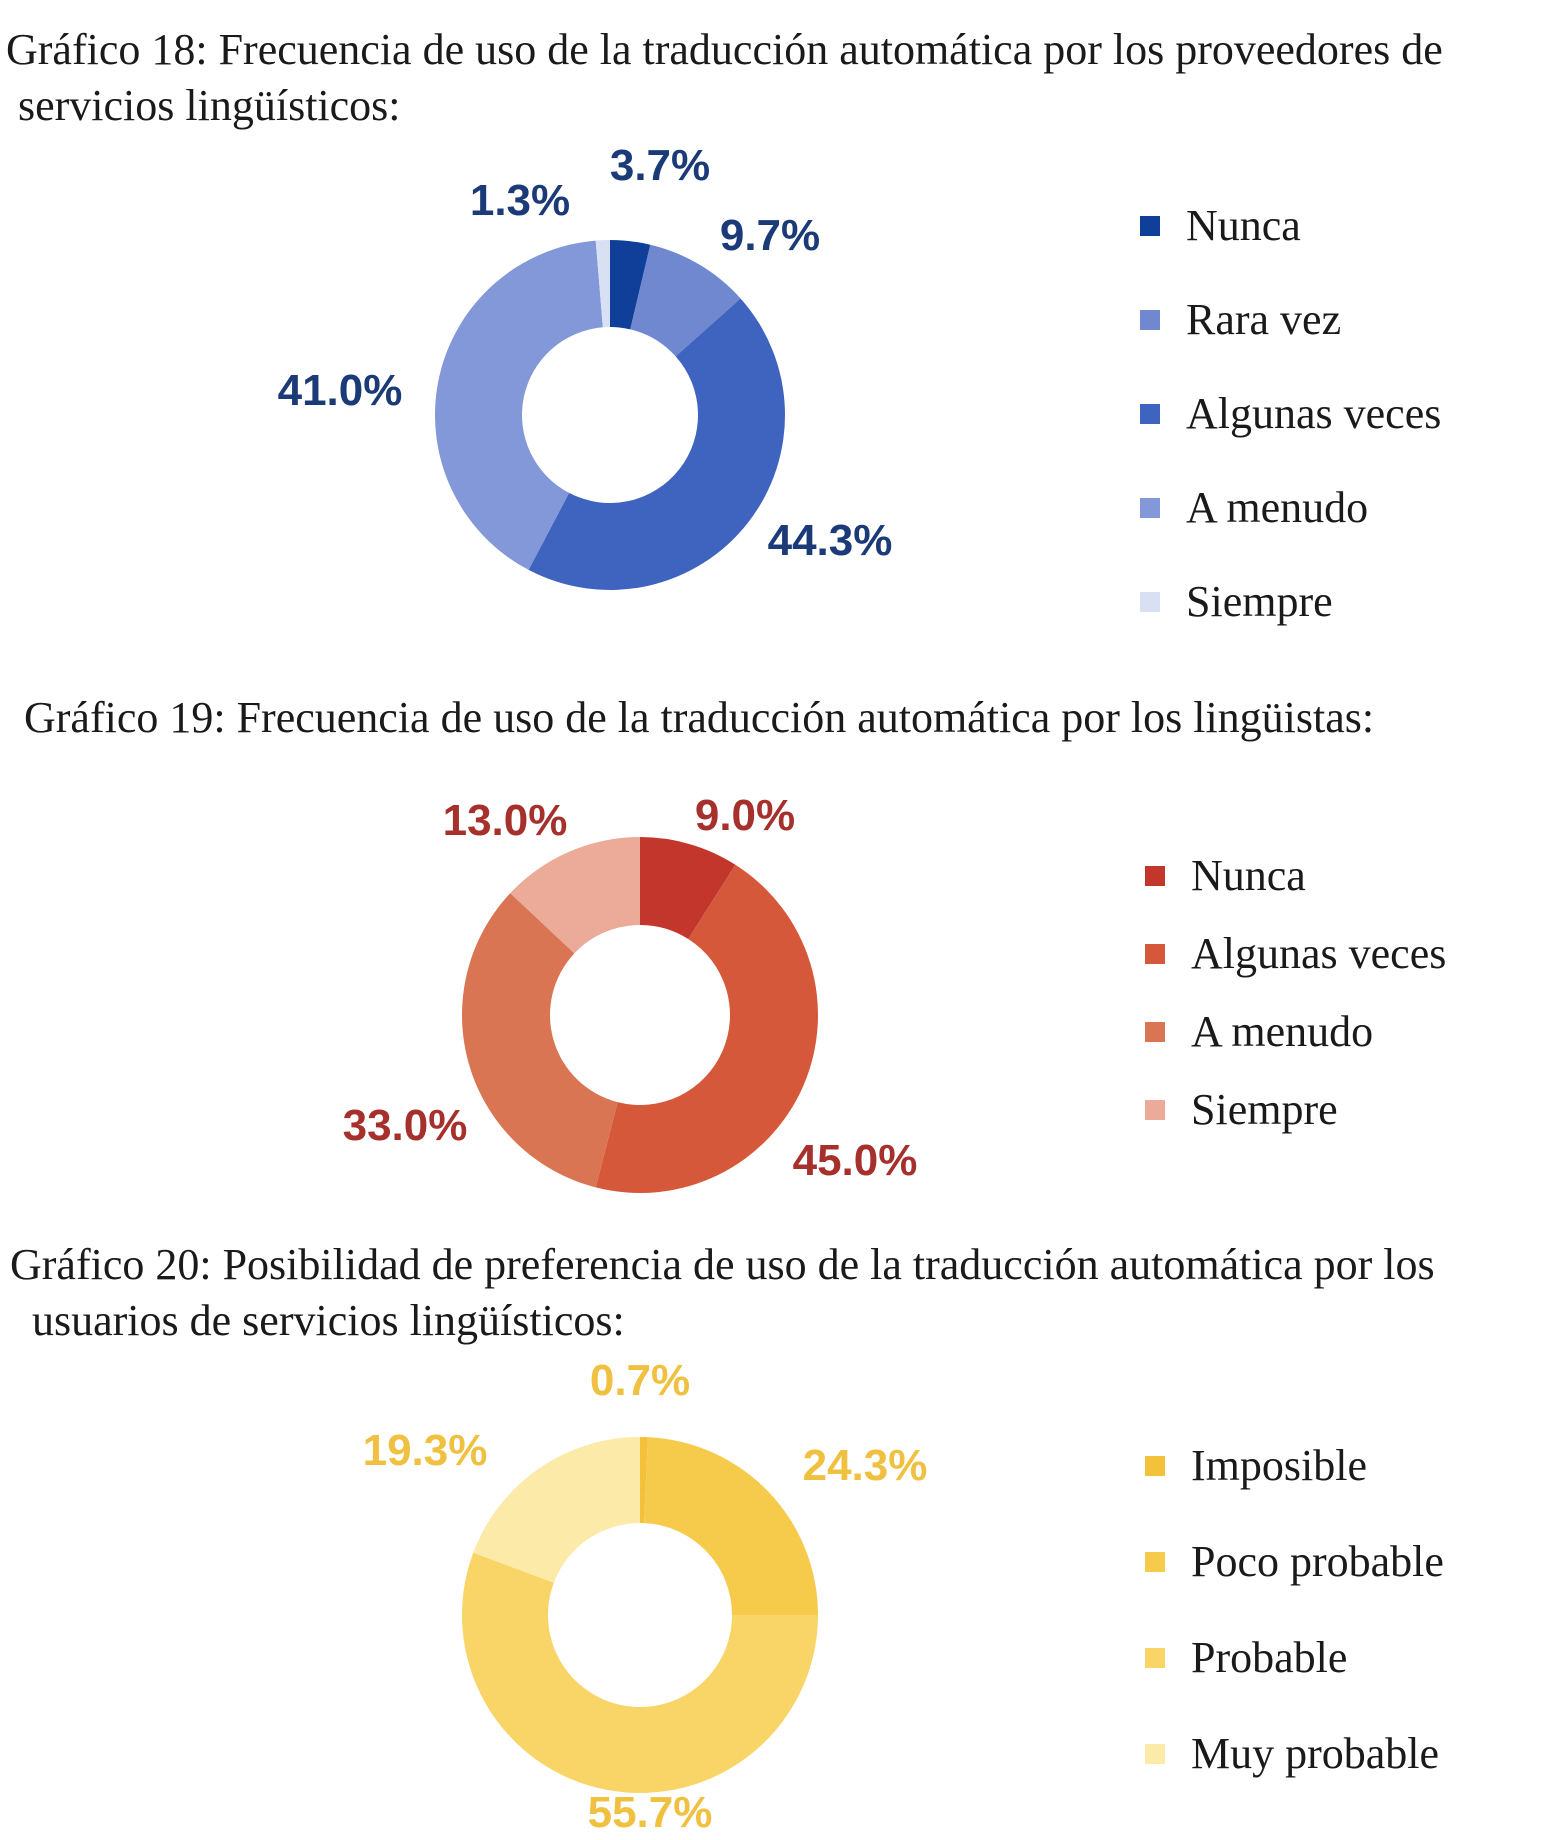 The width and height of the screenshot is (1568, 1840). I want to click on chart-18-slice-algunas-veces, so click(656, 444).